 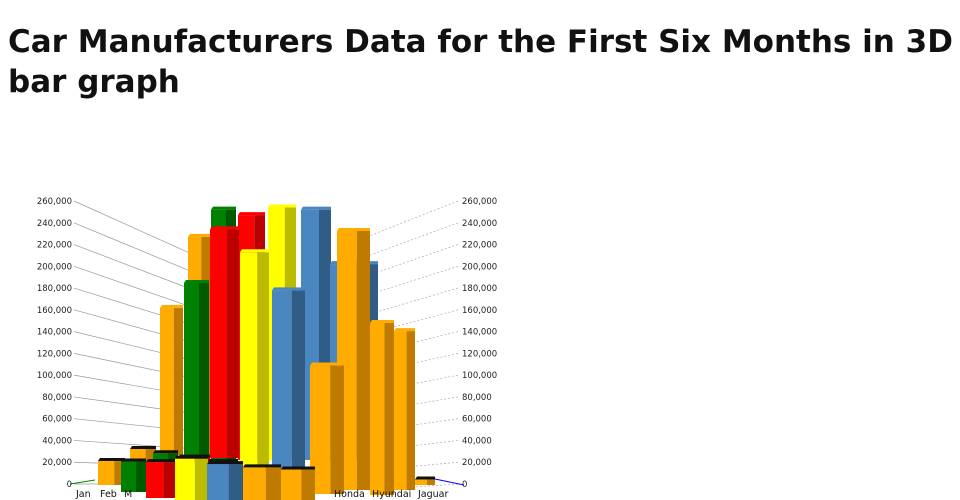 I want to click on x-category-label: Feb, so click(x=108, y=494).